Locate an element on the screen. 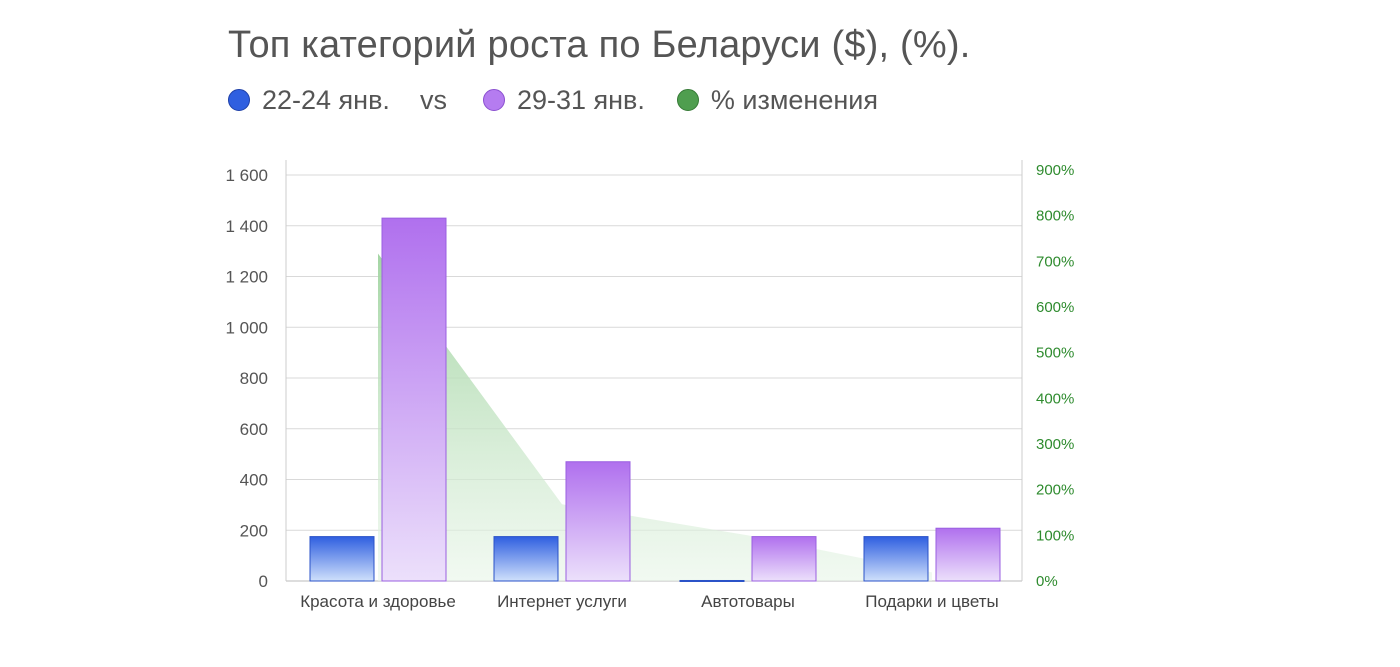 This screenshot has width=1400, height=667. y-tick-label: 400 is located at coordinates (254, 480).